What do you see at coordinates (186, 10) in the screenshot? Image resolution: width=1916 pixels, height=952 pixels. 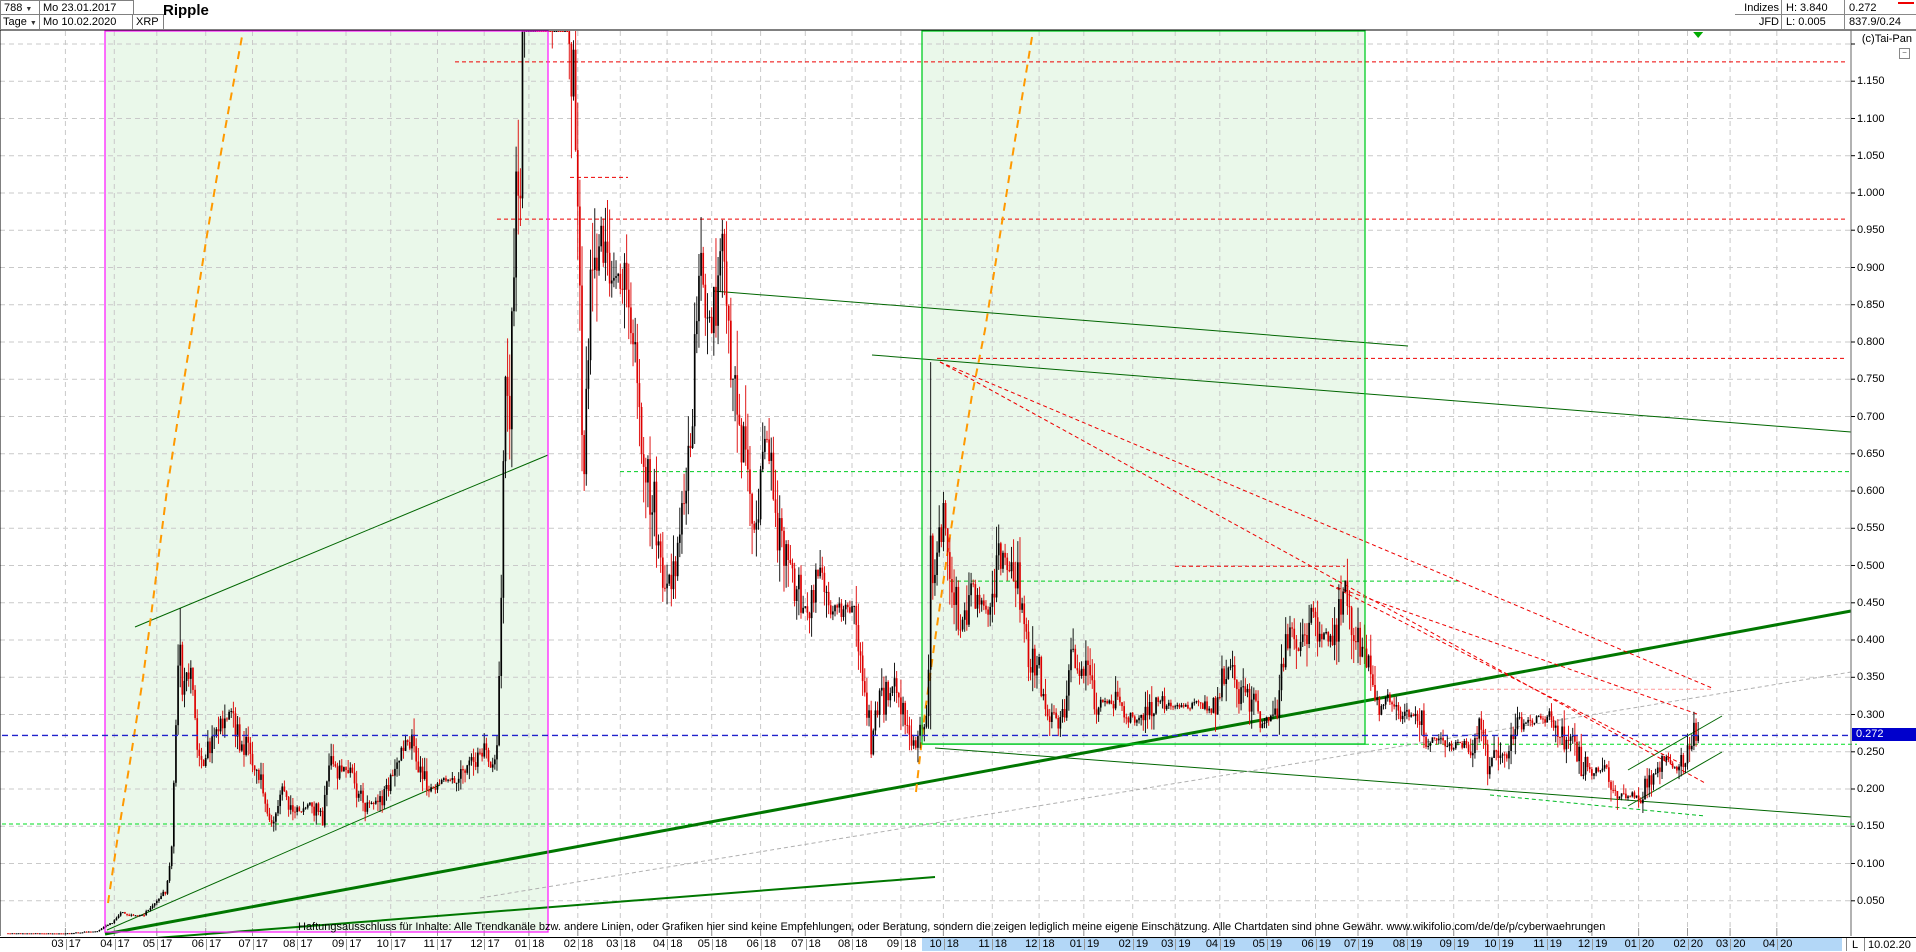 I see `page-title: Ripple` at bounding box center [186, 10].